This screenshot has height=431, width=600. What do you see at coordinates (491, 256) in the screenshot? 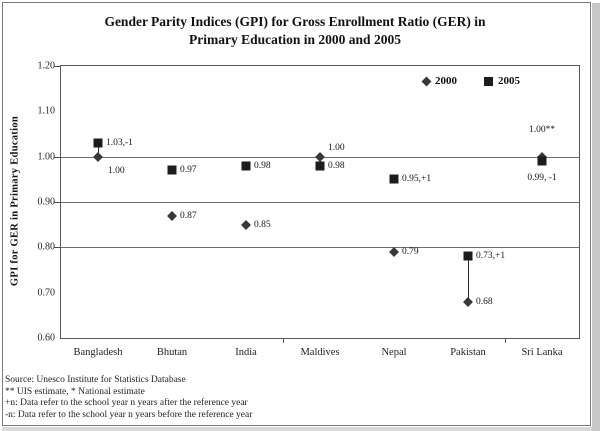
I see `data-point-label: 0.73,+1` at bounding box center [491, 256].